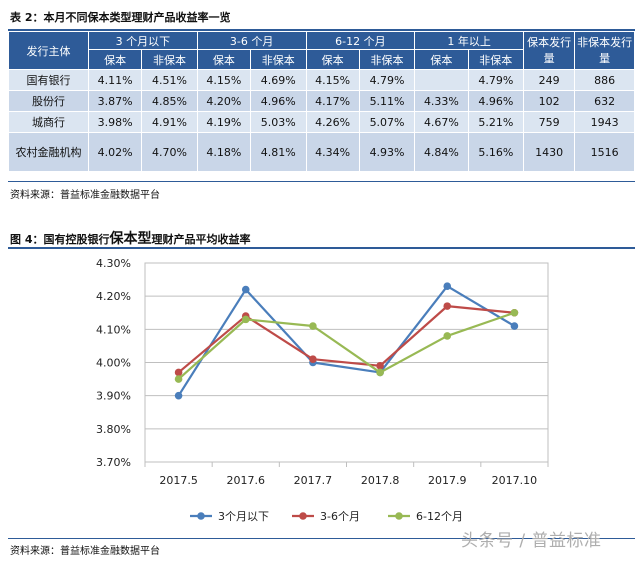 Image resolution: width=643 pixels, height=561 pixels. I want to click on y-tick-label: 4.10%, so click(113, 329).